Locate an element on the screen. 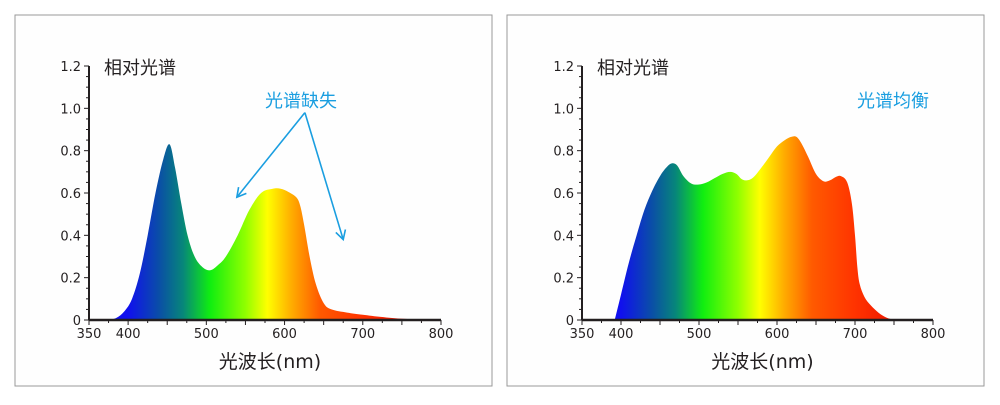  annotation-label: 光谱均衡 is located at coordinates (893, 101).